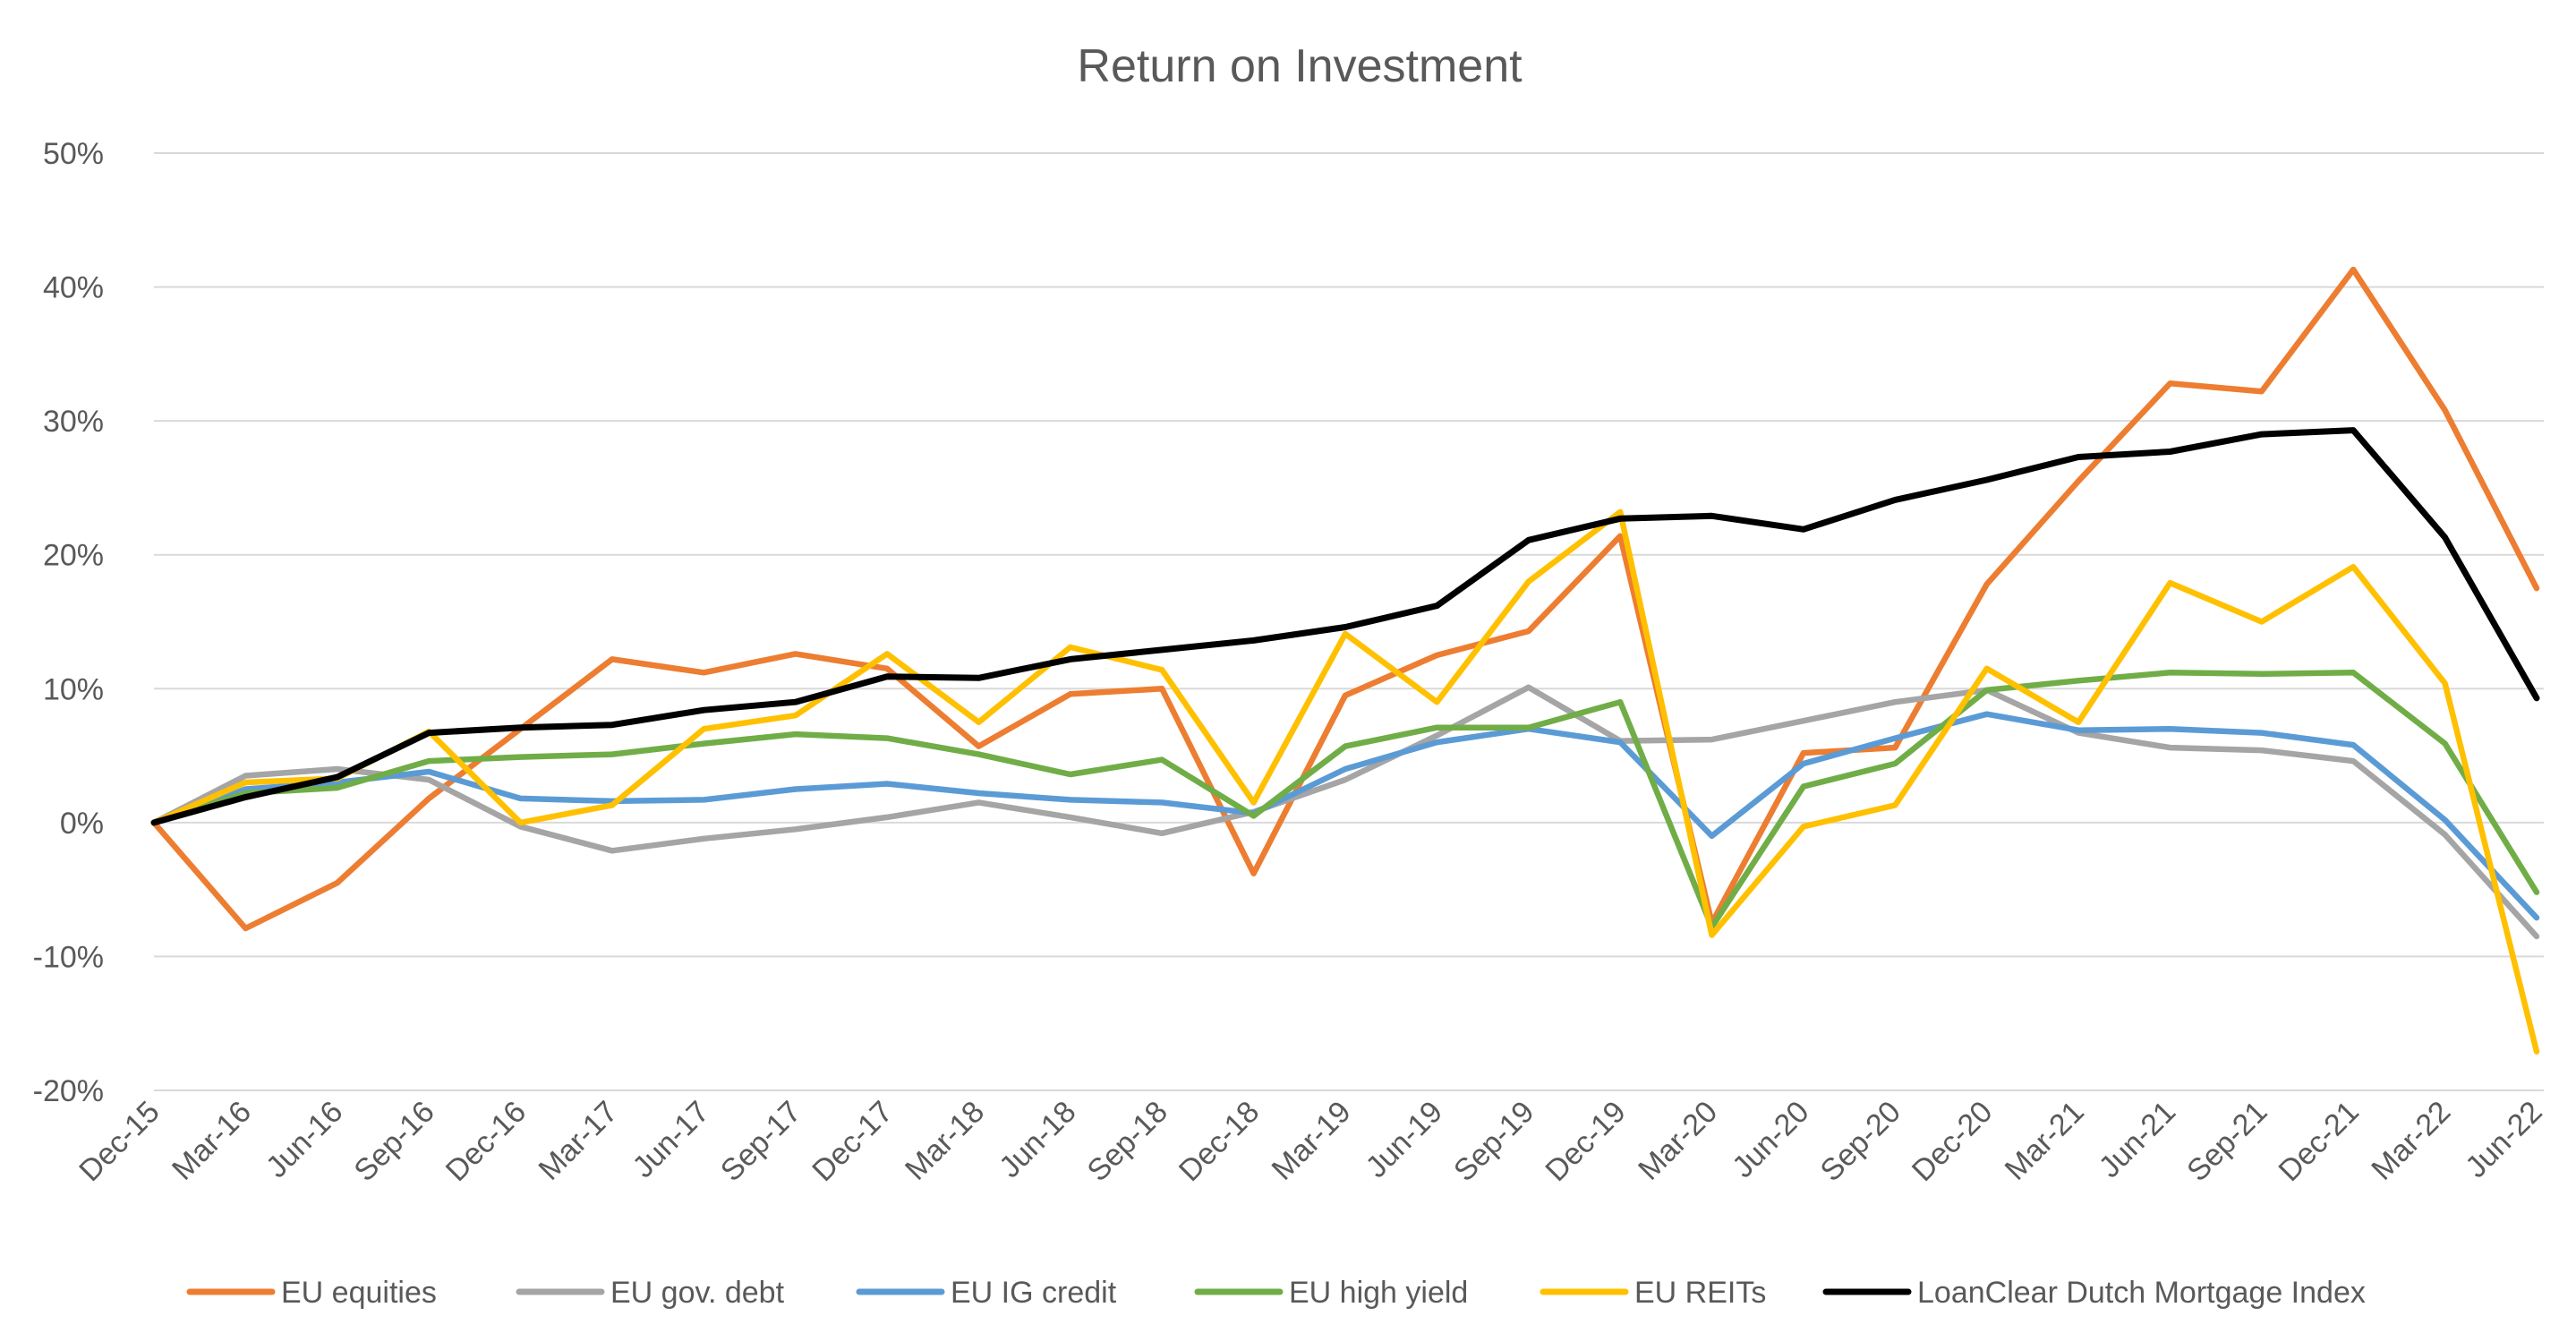 The image size is (2576, 1333). What do you see at coordinates (2045, 1141) in the screenshot?
I see `x-tick-label: Mar-21` at bounding box center [2045, 1141].